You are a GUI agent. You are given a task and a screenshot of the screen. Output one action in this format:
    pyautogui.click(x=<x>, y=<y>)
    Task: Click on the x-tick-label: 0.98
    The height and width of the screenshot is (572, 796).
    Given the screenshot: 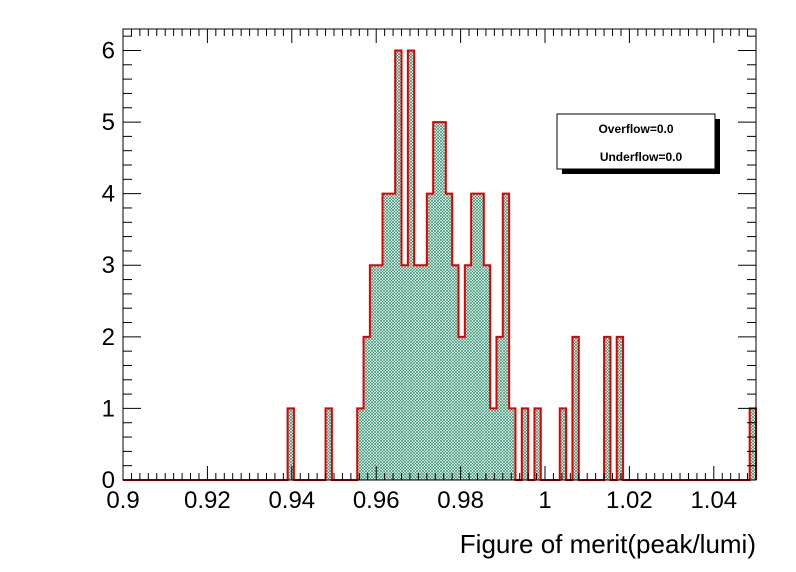 What is the action you would take?
    pyautogui.click(x=460, y=500)
    